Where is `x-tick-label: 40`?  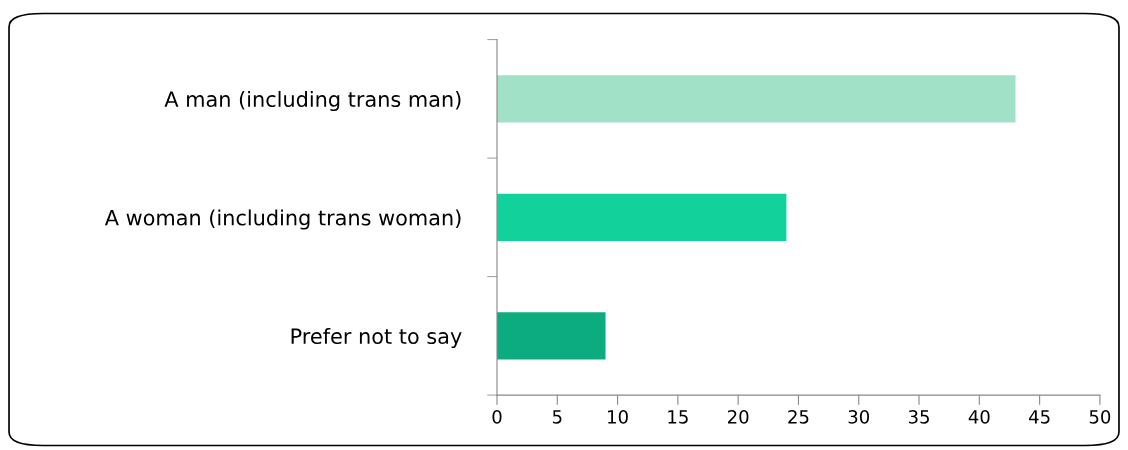
x-tick-label: 40 is located at coordinates (979, 417).